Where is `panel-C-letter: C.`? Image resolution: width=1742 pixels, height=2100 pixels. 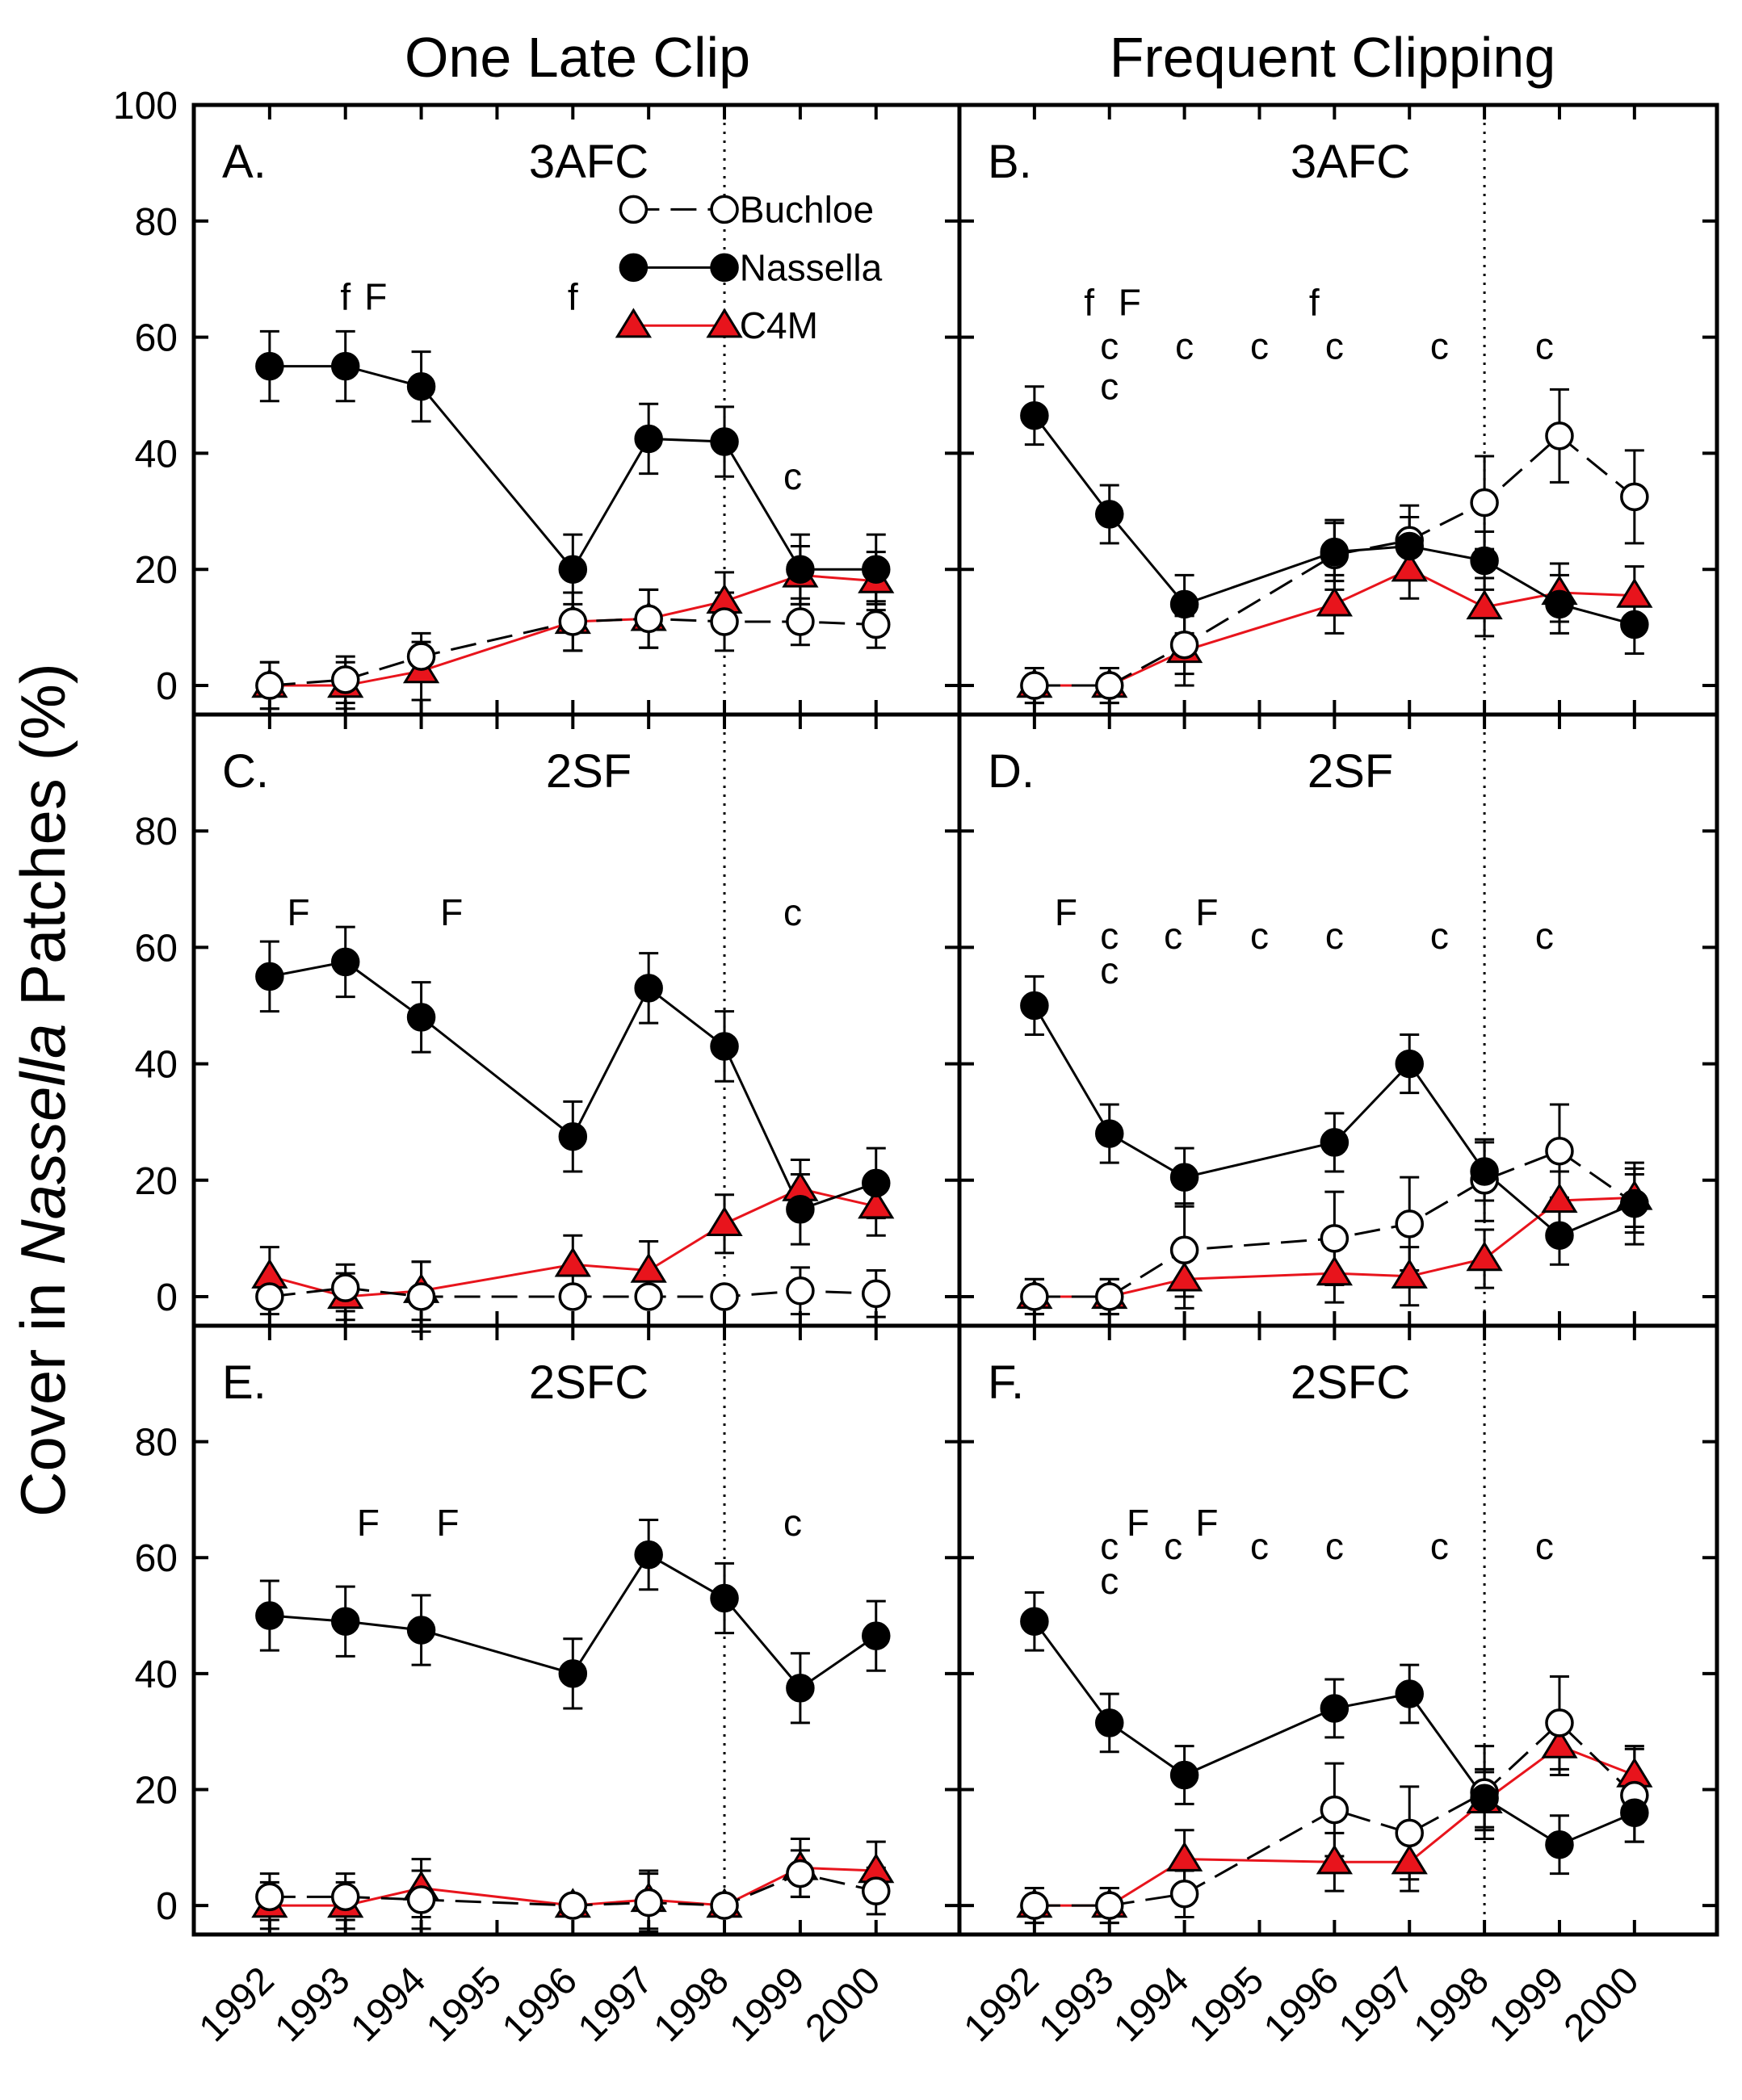 panel-C-letter: C. is located at coordinates (245, 771).